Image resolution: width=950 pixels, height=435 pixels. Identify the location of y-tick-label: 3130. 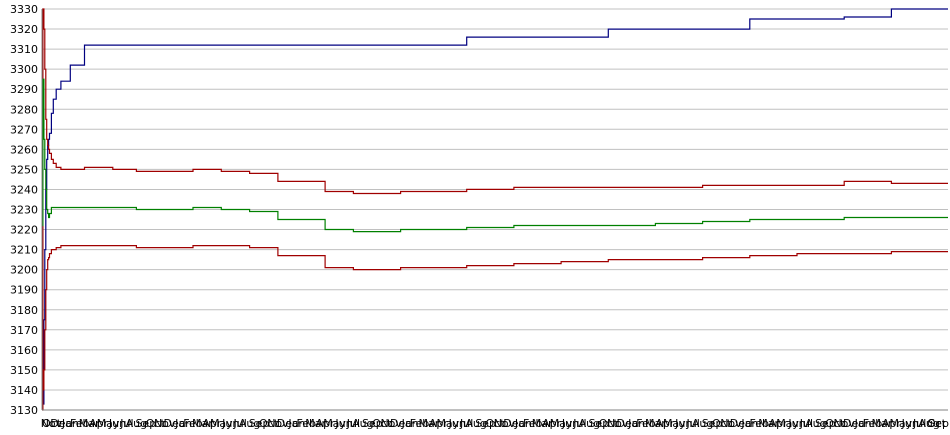
(24, 410).